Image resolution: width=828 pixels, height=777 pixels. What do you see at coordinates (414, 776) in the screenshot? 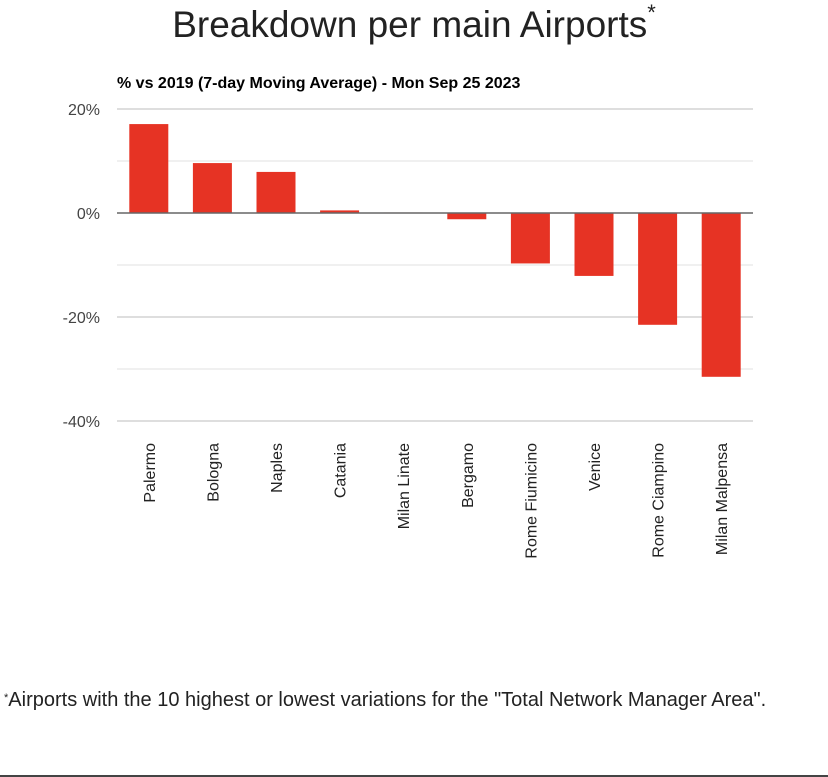
I see `bottom-divider` at bounding box center [414, 776].